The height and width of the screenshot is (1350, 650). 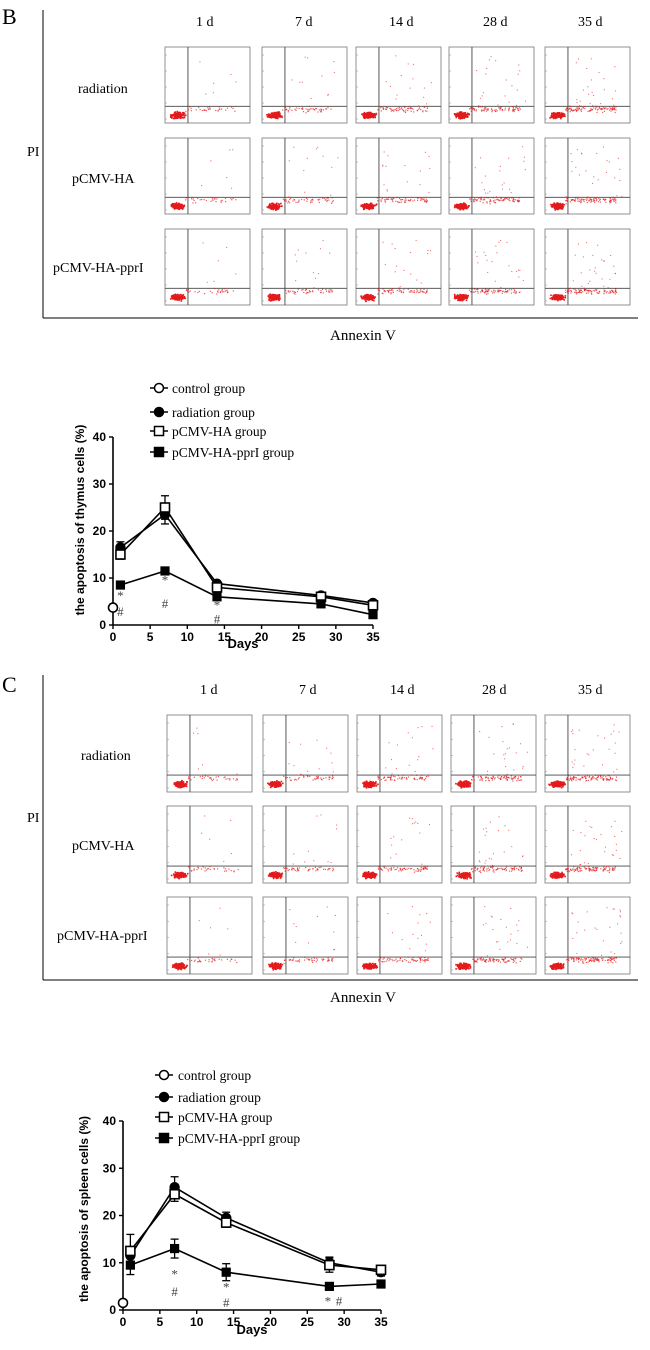 What do you see at coordinates (491, 85) in the screenshot?
I see `scatter-plot` at bounding box center [491, 85].